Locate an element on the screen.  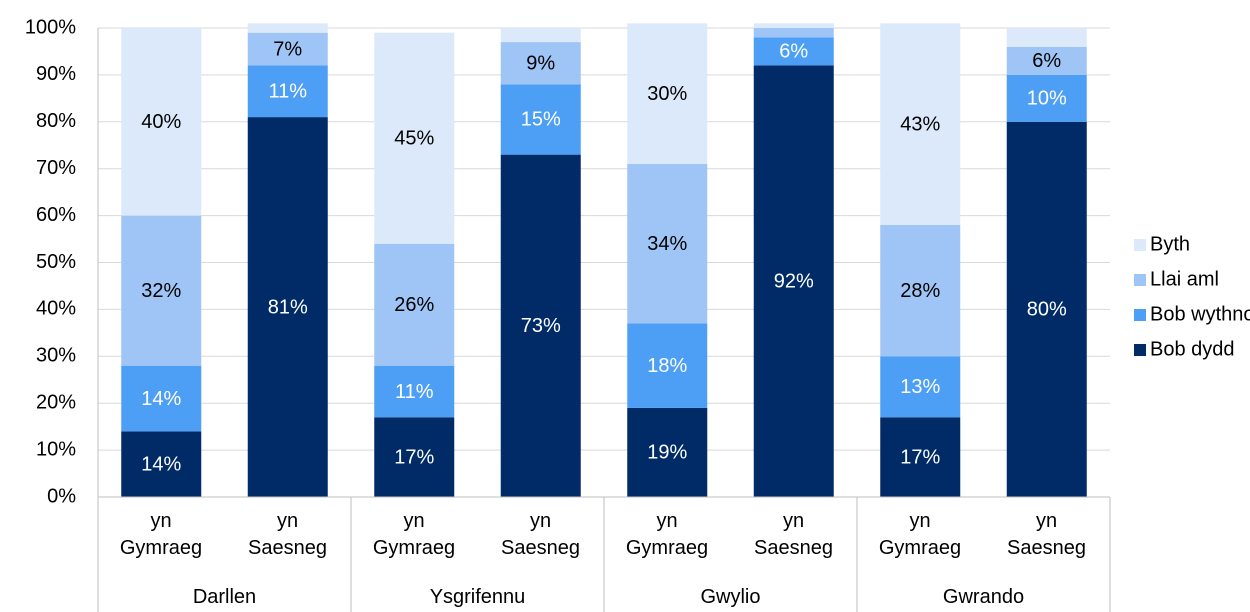
group-label: Darllen is located at coordinates (224, 597).